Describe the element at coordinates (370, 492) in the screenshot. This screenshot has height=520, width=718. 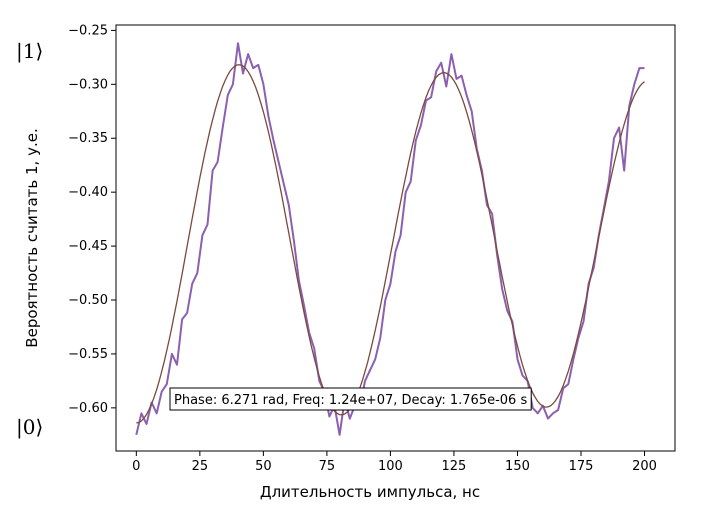
I see `x-axis-title: Длительность импульса, нс` at that location.